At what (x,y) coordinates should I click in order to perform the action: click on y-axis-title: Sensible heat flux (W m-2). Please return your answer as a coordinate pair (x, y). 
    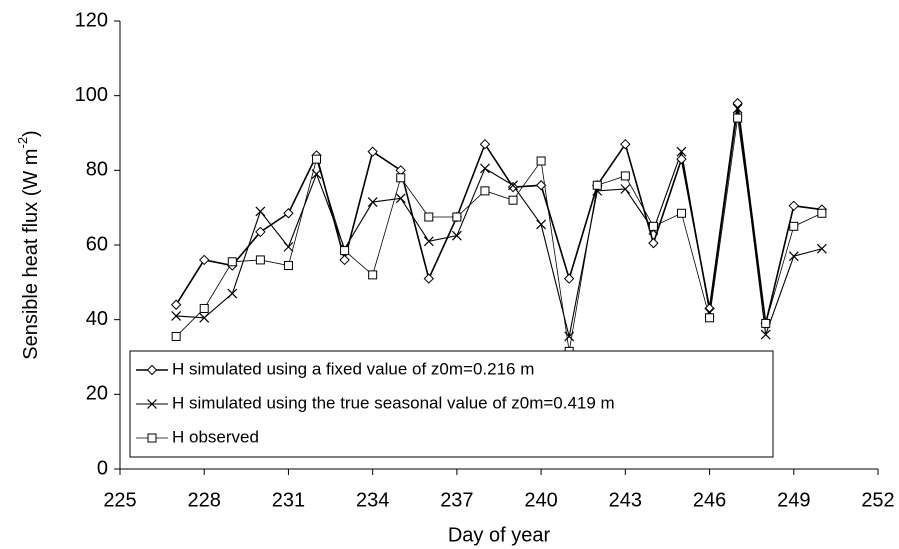
    Looking at the image, I should click on (28, 244).